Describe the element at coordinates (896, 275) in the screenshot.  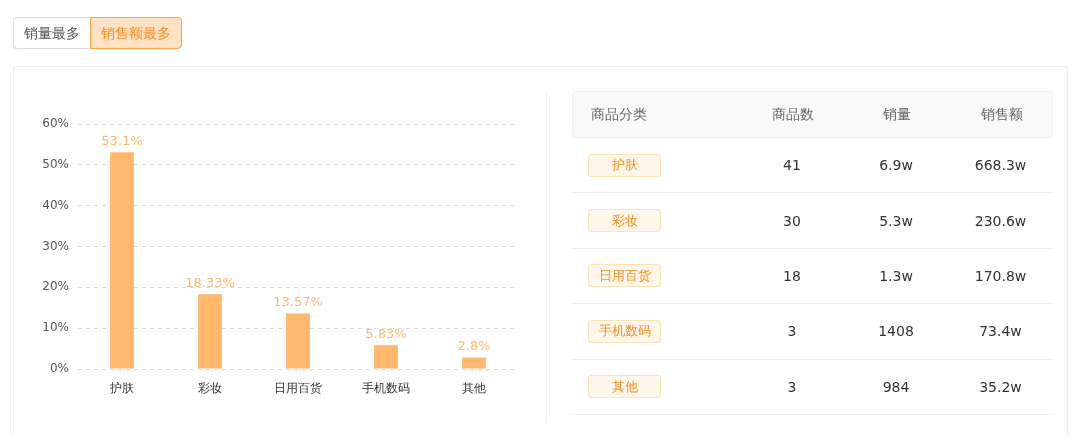
I see `text: 1.3w` at that location.